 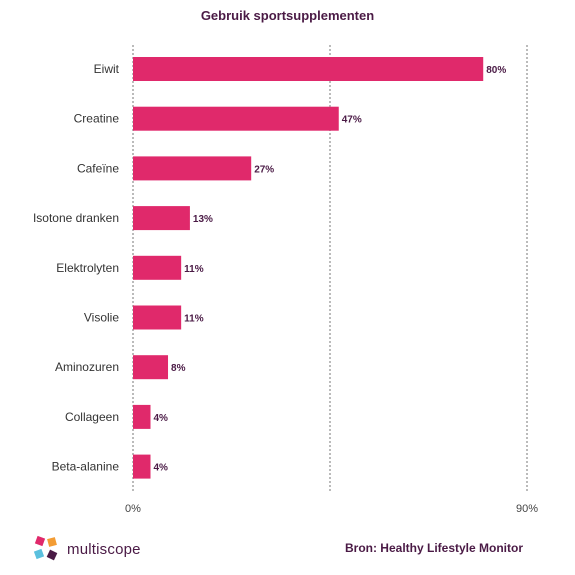 What do you see at coordinates (107, 69) in the screenshot?
I see `category-label-0: Eiwit` at bounding box center [107, 69].